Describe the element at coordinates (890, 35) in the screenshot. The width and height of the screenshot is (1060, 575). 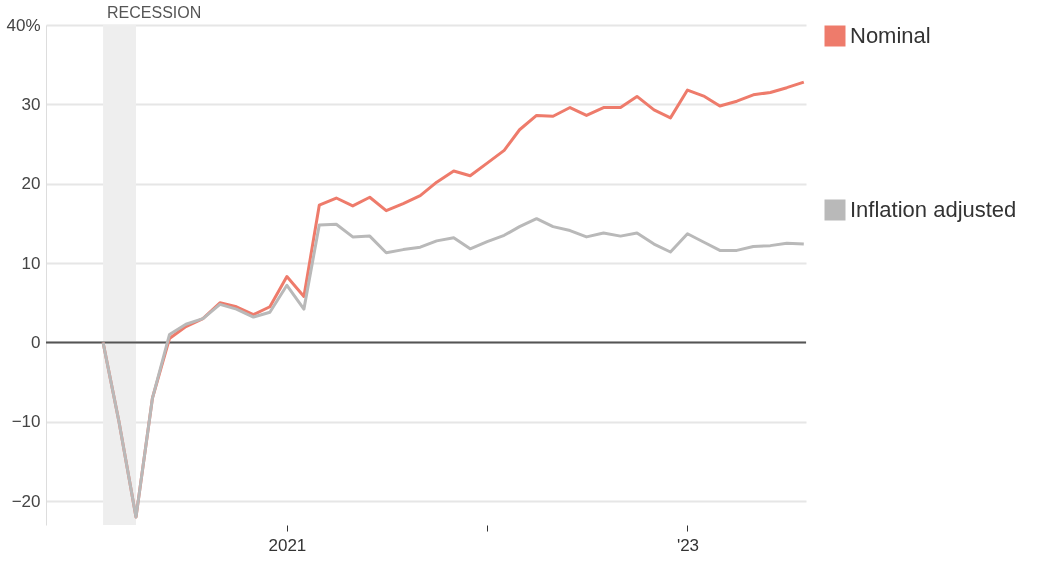
I see `legend-label: Nominal` at that location.